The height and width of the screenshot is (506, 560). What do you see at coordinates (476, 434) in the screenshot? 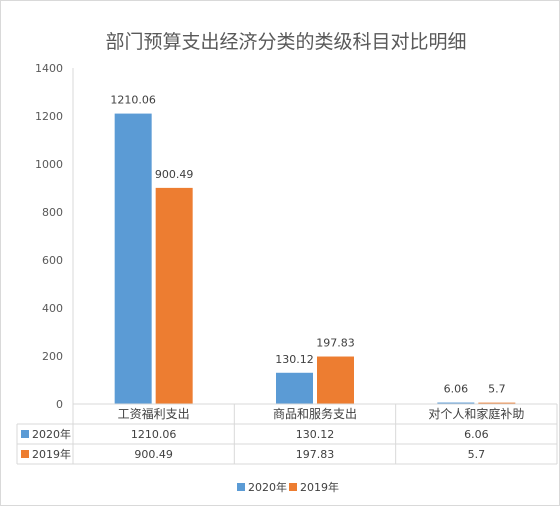
I see `table-cell: 6.06` at bounding box center [476, 434].